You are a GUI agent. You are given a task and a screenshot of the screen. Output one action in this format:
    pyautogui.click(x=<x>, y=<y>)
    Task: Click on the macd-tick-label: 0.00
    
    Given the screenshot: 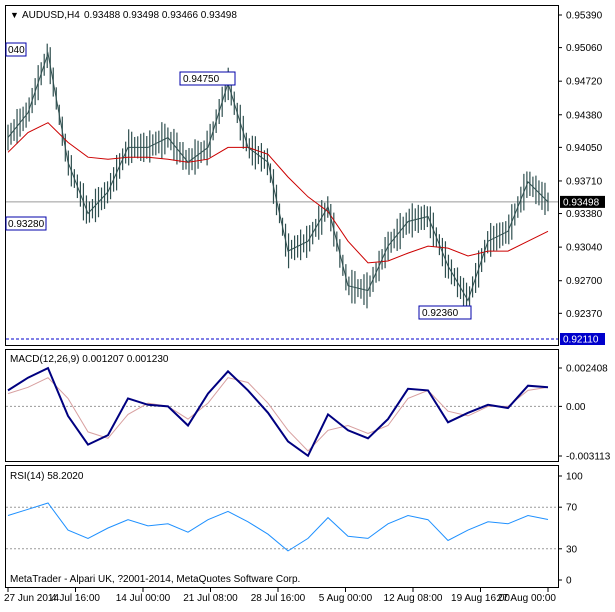 What is the action you would take?
    pyautogui.click(x=576, y=407)
    